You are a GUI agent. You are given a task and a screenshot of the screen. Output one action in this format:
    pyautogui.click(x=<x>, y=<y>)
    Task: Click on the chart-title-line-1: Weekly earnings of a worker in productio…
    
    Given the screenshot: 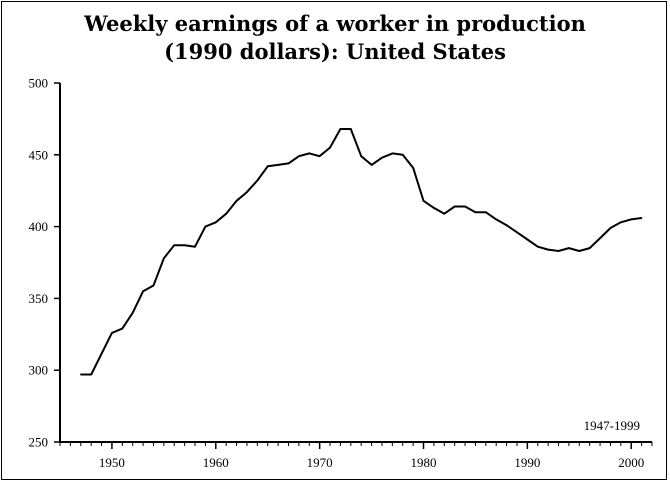 What is the action you would take?
    pyautogui.click(x=335, y=23)
    